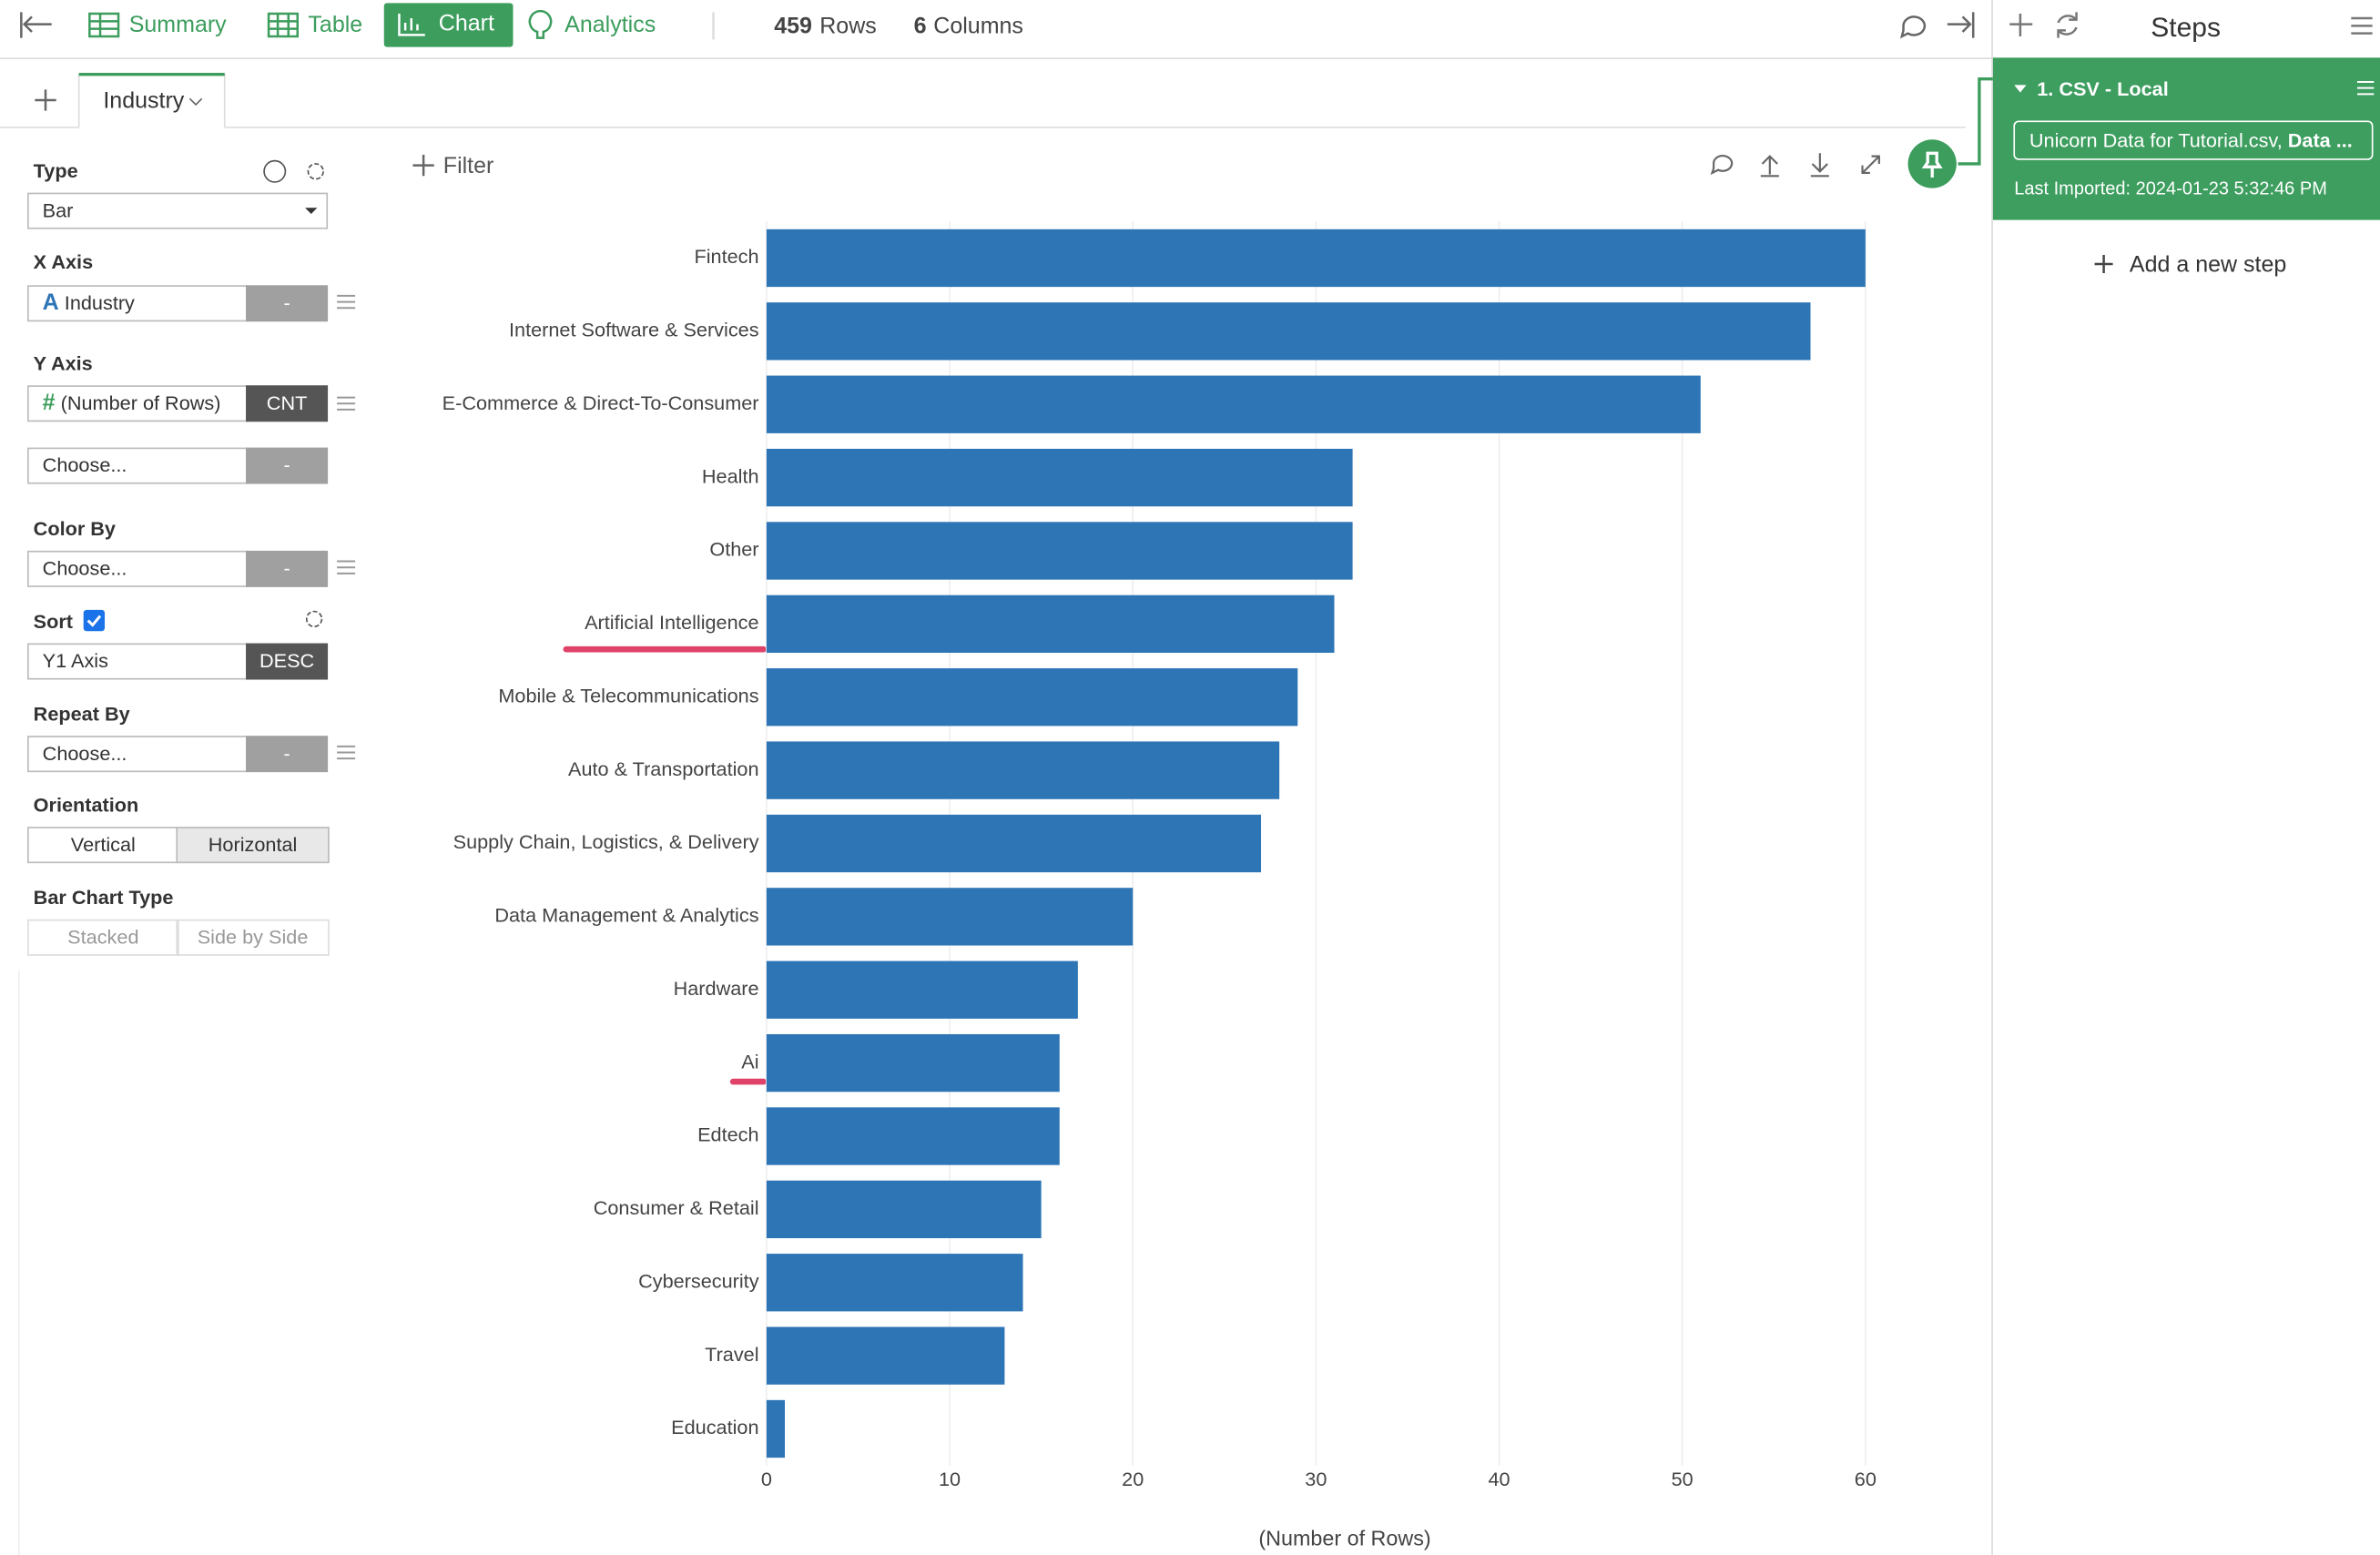 This screenshot has height=1555, width=2380. Describe the element at coordinates (677, 1207) in the screenshot. I see `y-tick-label: Consumer & Retail` at that location.